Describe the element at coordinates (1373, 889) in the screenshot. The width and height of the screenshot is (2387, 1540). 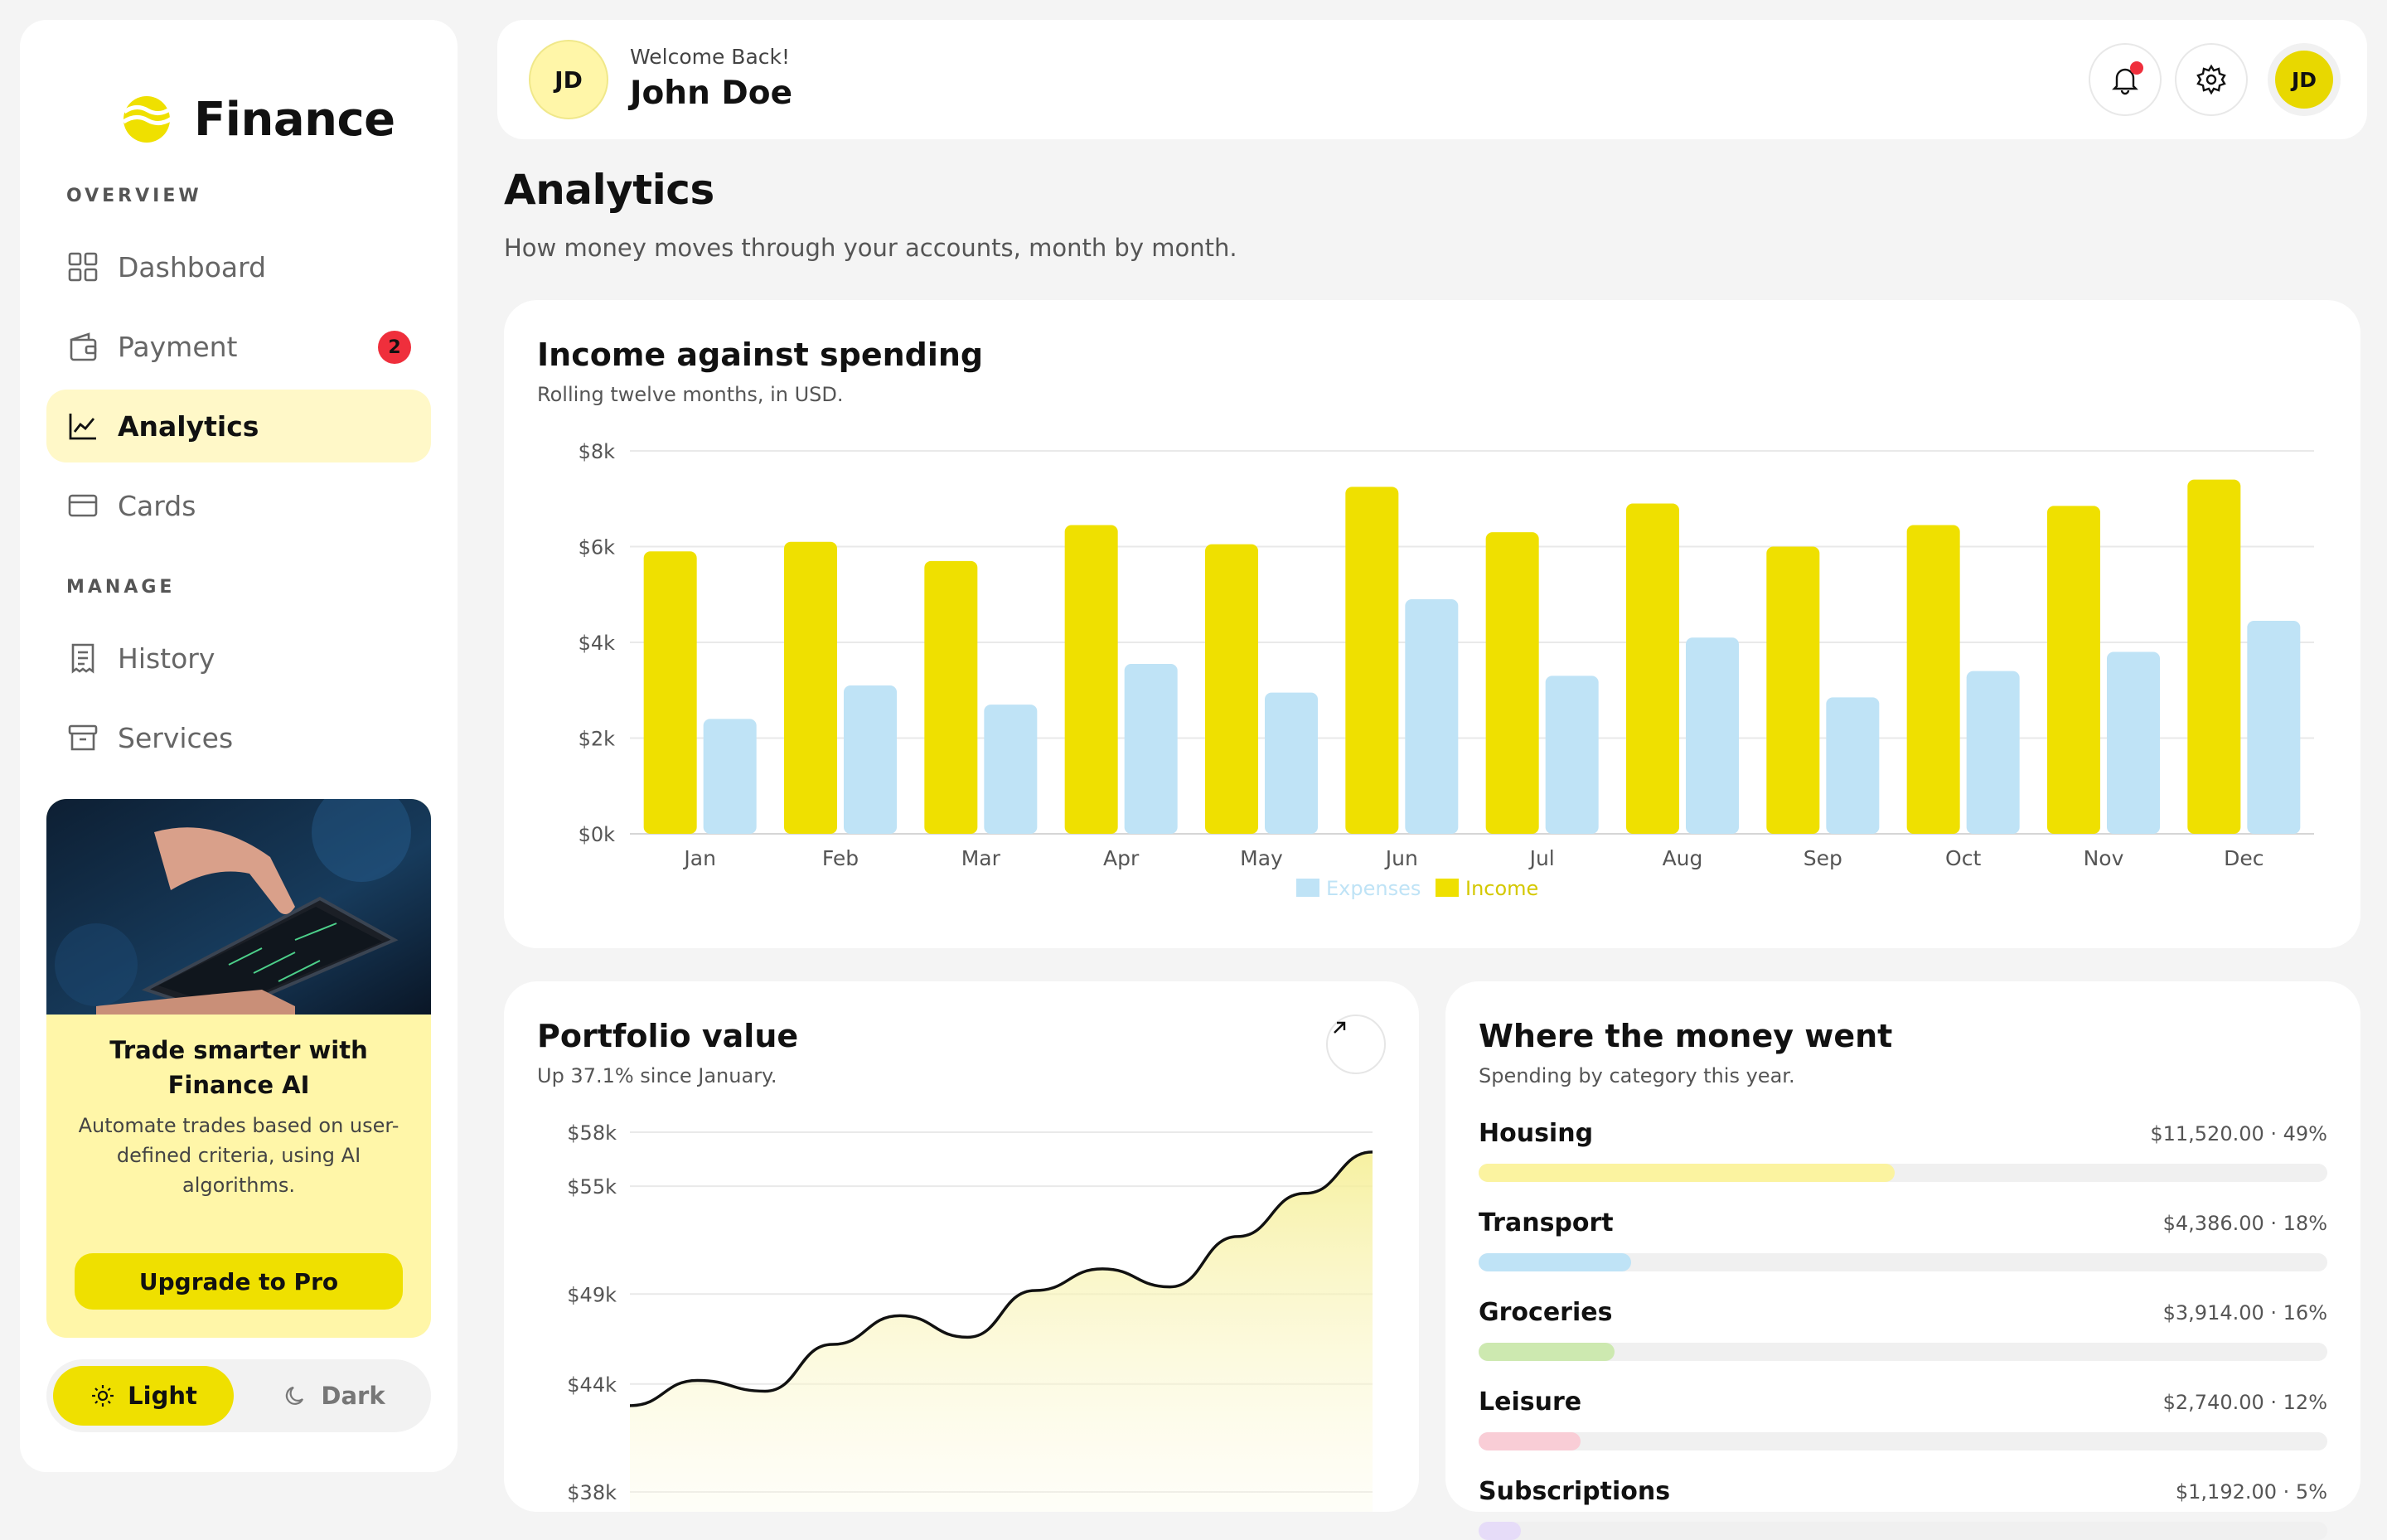
I see `legend-expenses-label: Expenses` at that location.